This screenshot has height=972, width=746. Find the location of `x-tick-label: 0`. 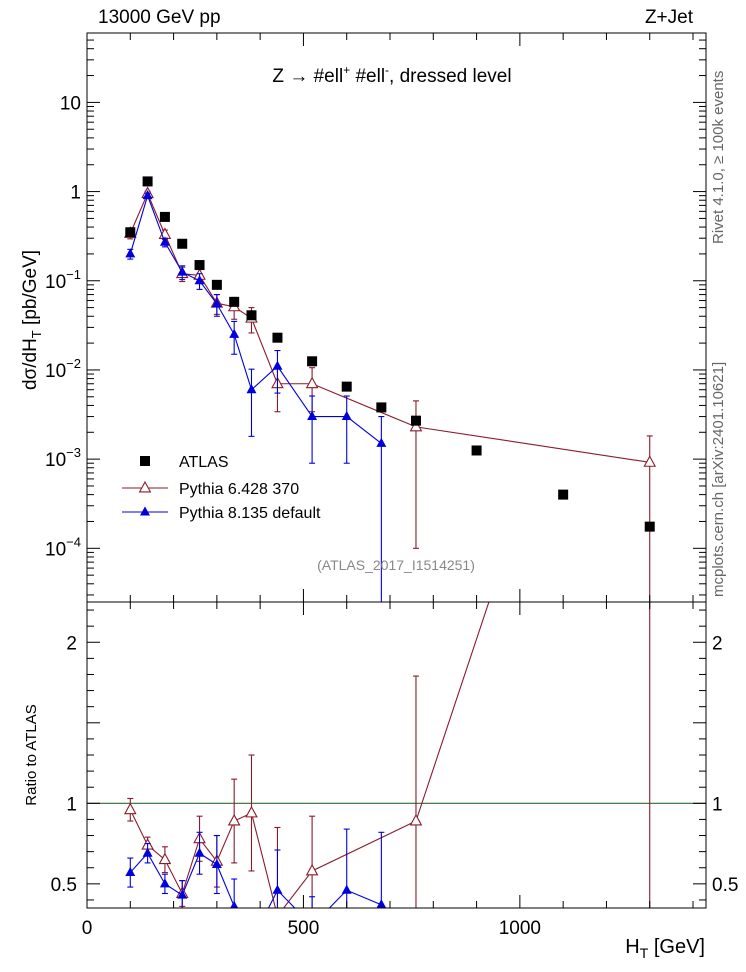

x-tick-label: 0 is located at coordinates (87, 928).